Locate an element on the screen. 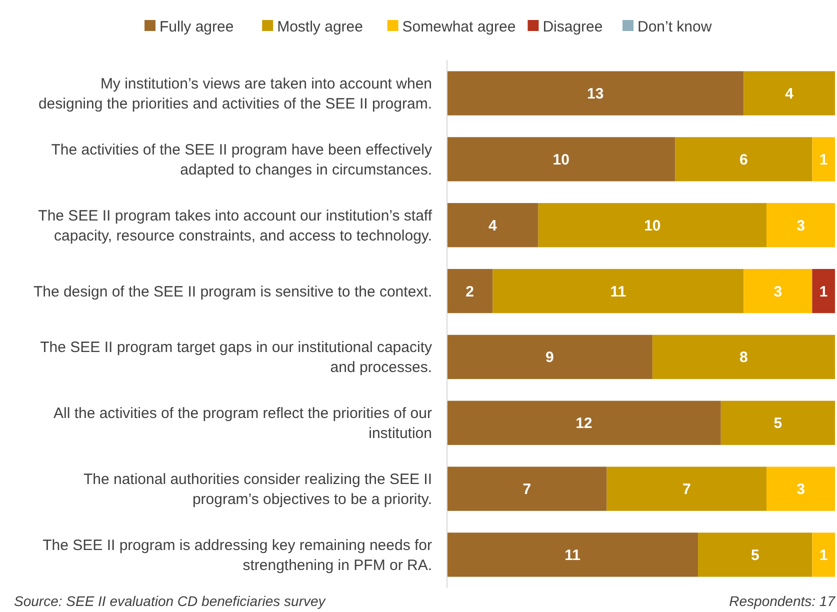 Image resolution: width=837 pixels, height=612 pixels. legend-label: Don’t know is located at coordinates (675, 27).